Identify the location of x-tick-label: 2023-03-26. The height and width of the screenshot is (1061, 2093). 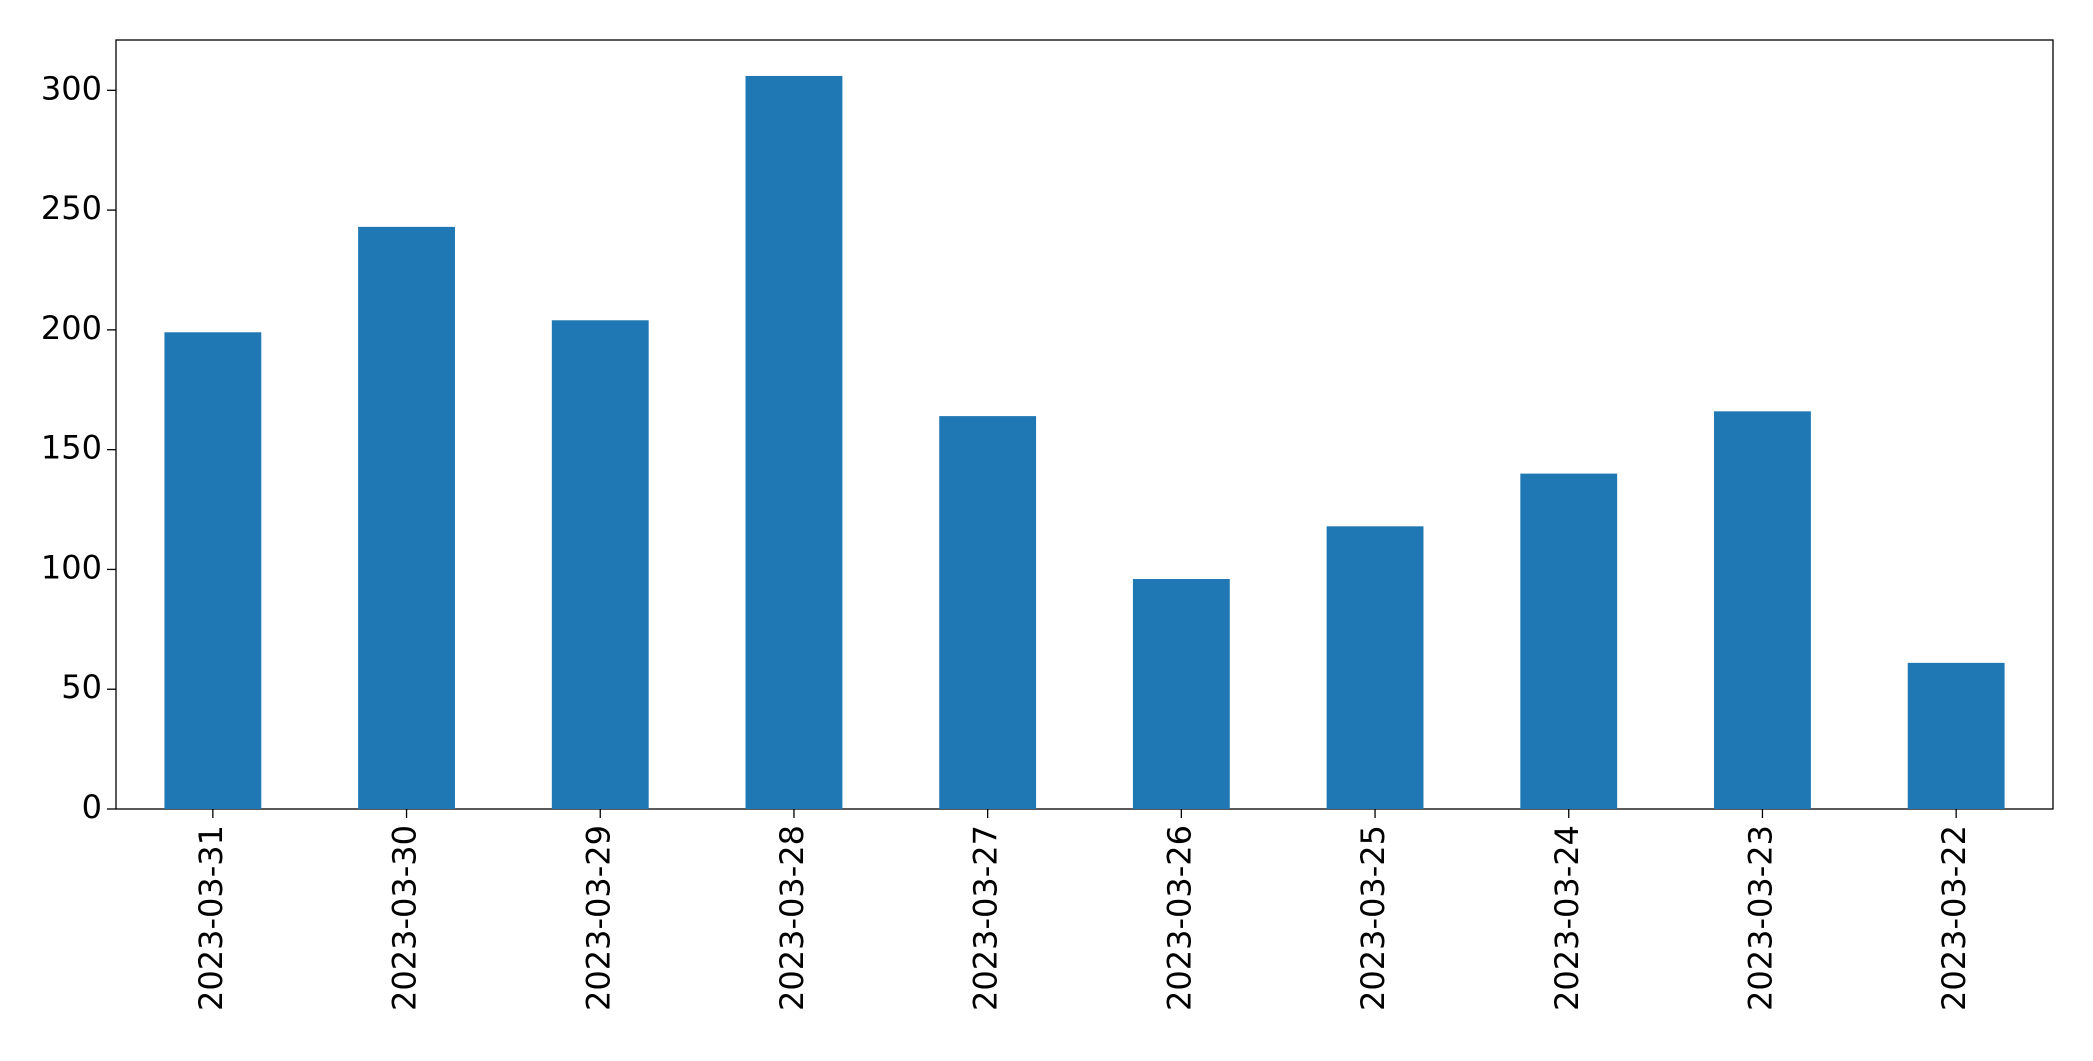
(1179, 918).